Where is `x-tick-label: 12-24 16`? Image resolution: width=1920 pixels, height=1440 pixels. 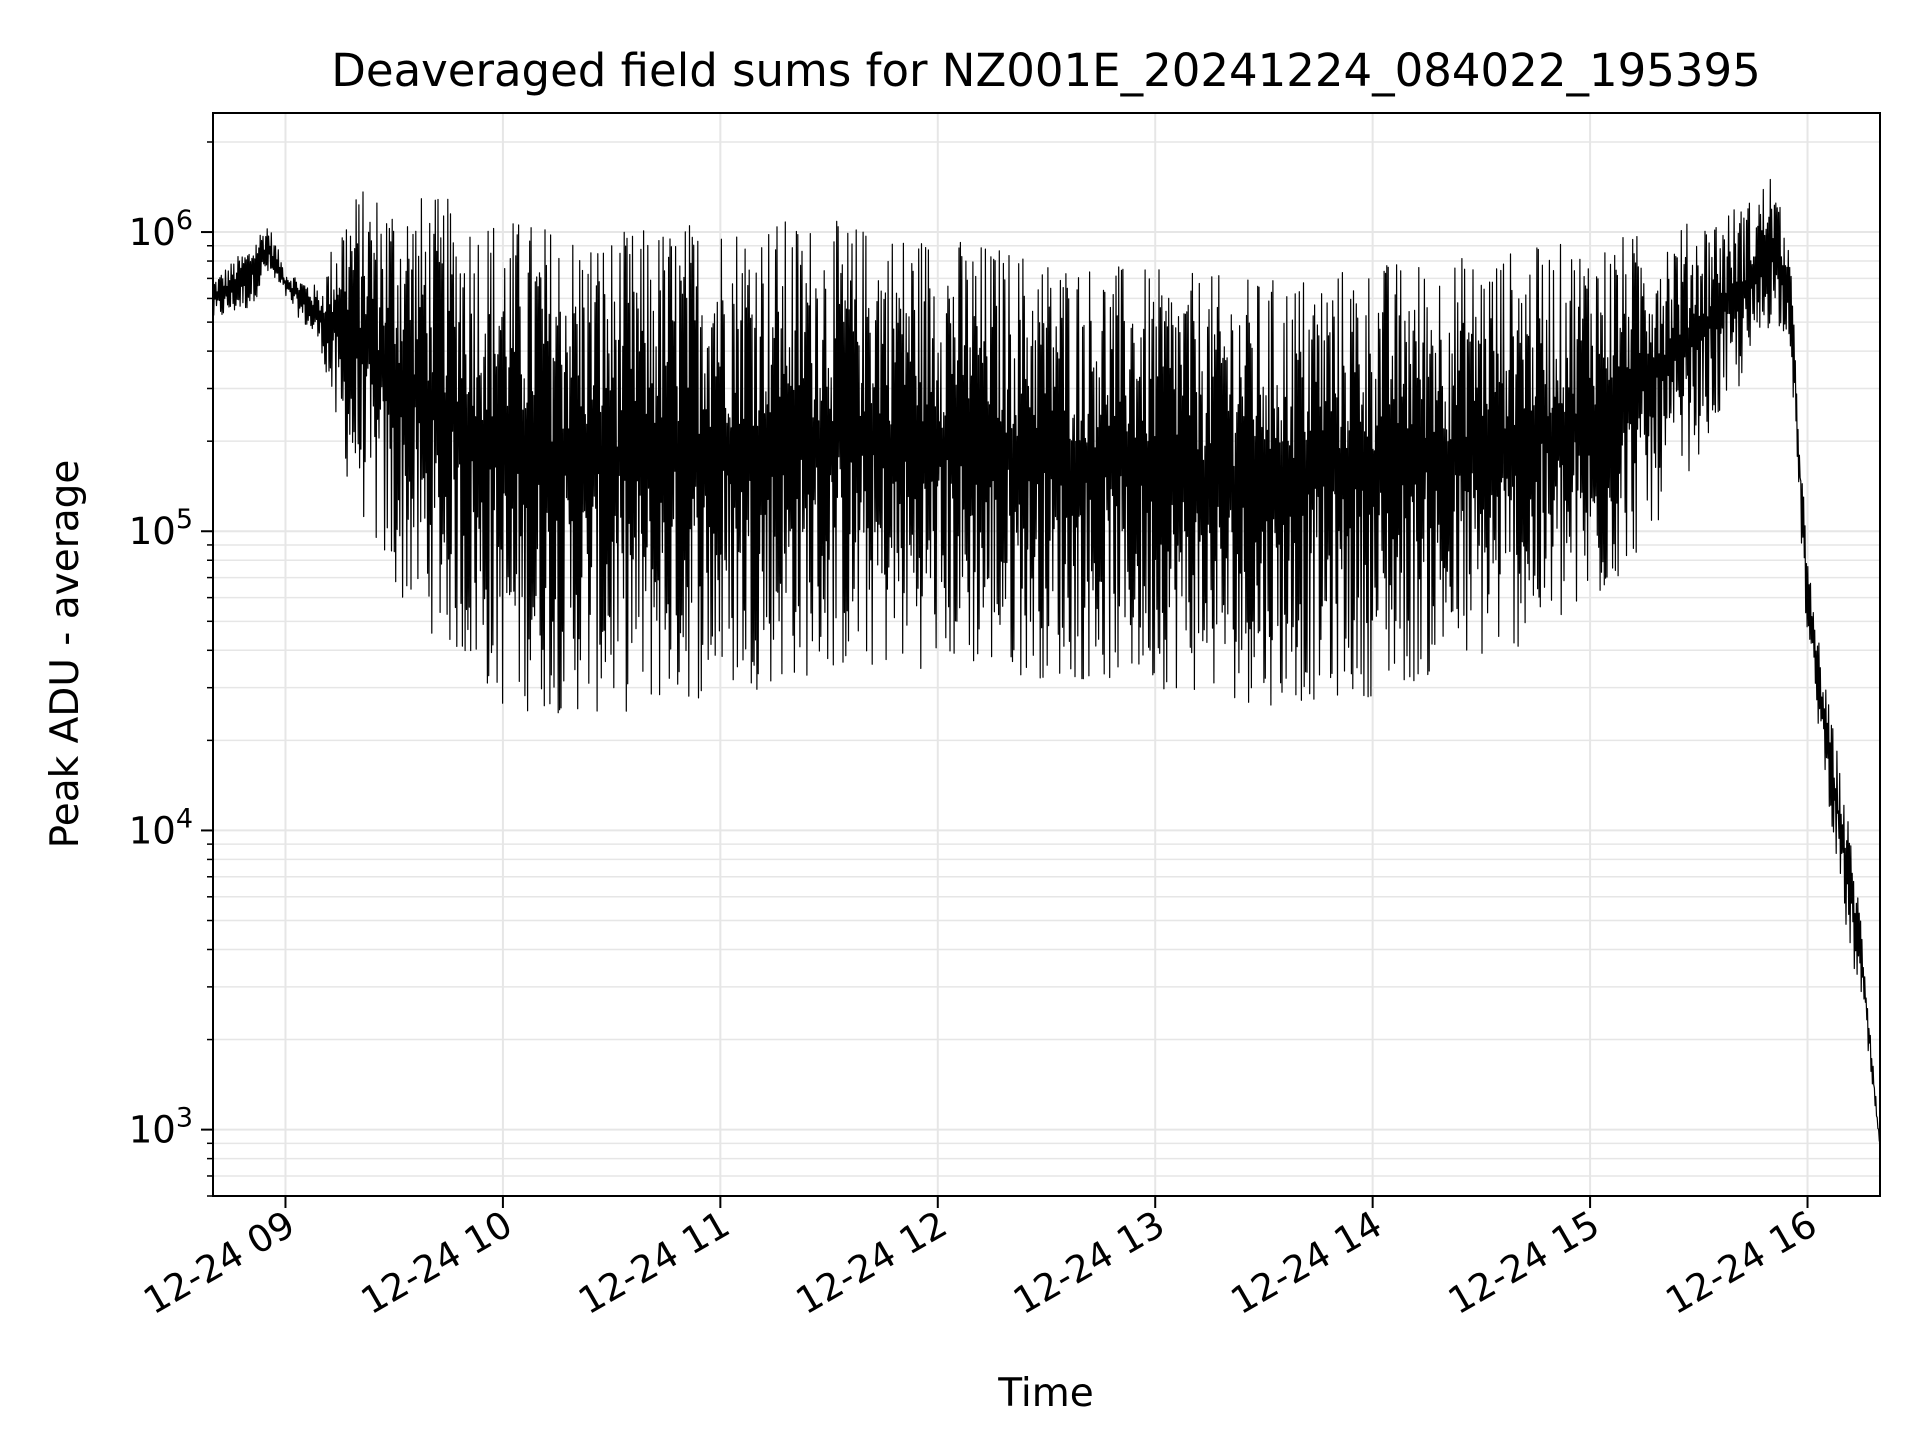 x-tick-label: 12-24 16 is located at coordinates (1741, 1263).